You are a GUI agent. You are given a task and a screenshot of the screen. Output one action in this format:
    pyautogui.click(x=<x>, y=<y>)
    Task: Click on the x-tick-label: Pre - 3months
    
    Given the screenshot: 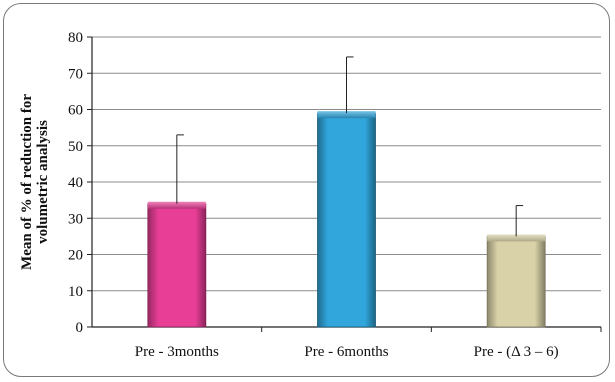 What is the action you would take?
    pyautogui.click(x=177, y=352)
    